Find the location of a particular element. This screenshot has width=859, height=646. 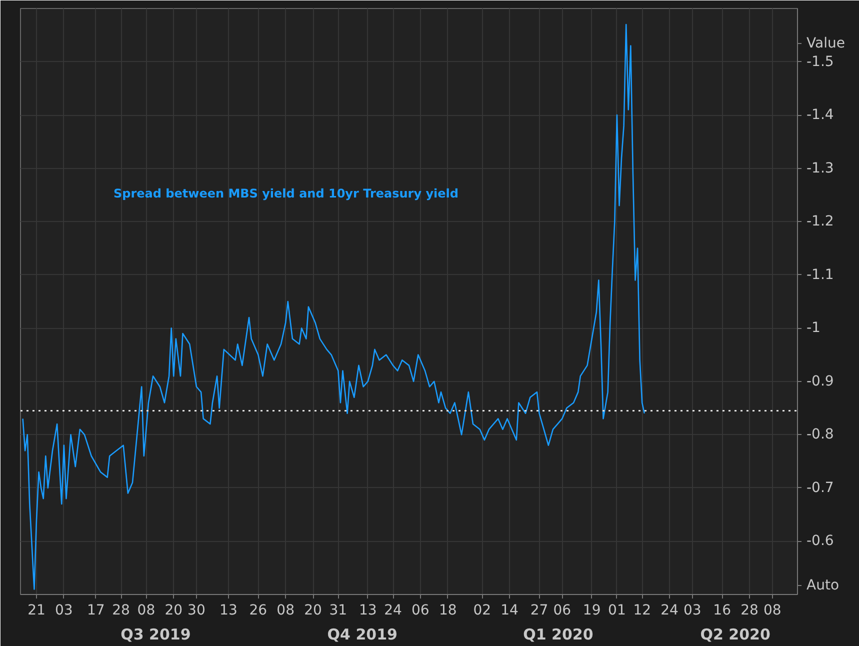

y-axis-title: Value is located at coordinates (825, 44).